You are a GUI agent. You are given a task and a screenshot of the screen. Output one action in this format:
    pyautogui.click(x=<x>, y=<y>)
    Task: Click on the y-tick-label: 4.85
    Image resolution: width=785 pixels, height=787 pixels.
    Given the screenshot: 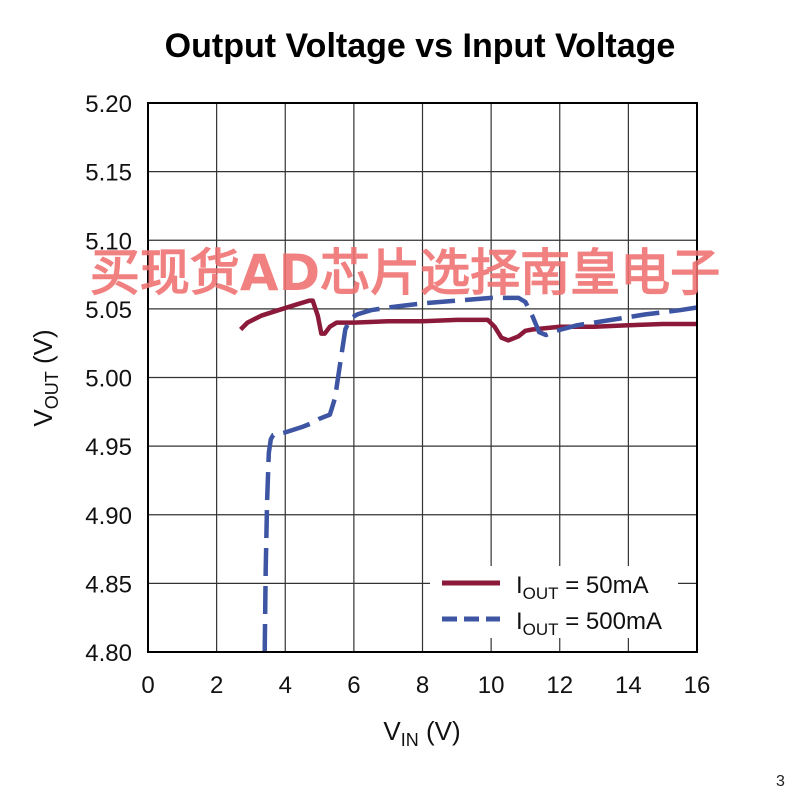 What is the action you would take?
    pyautogui.click(x=108, y=584)
    